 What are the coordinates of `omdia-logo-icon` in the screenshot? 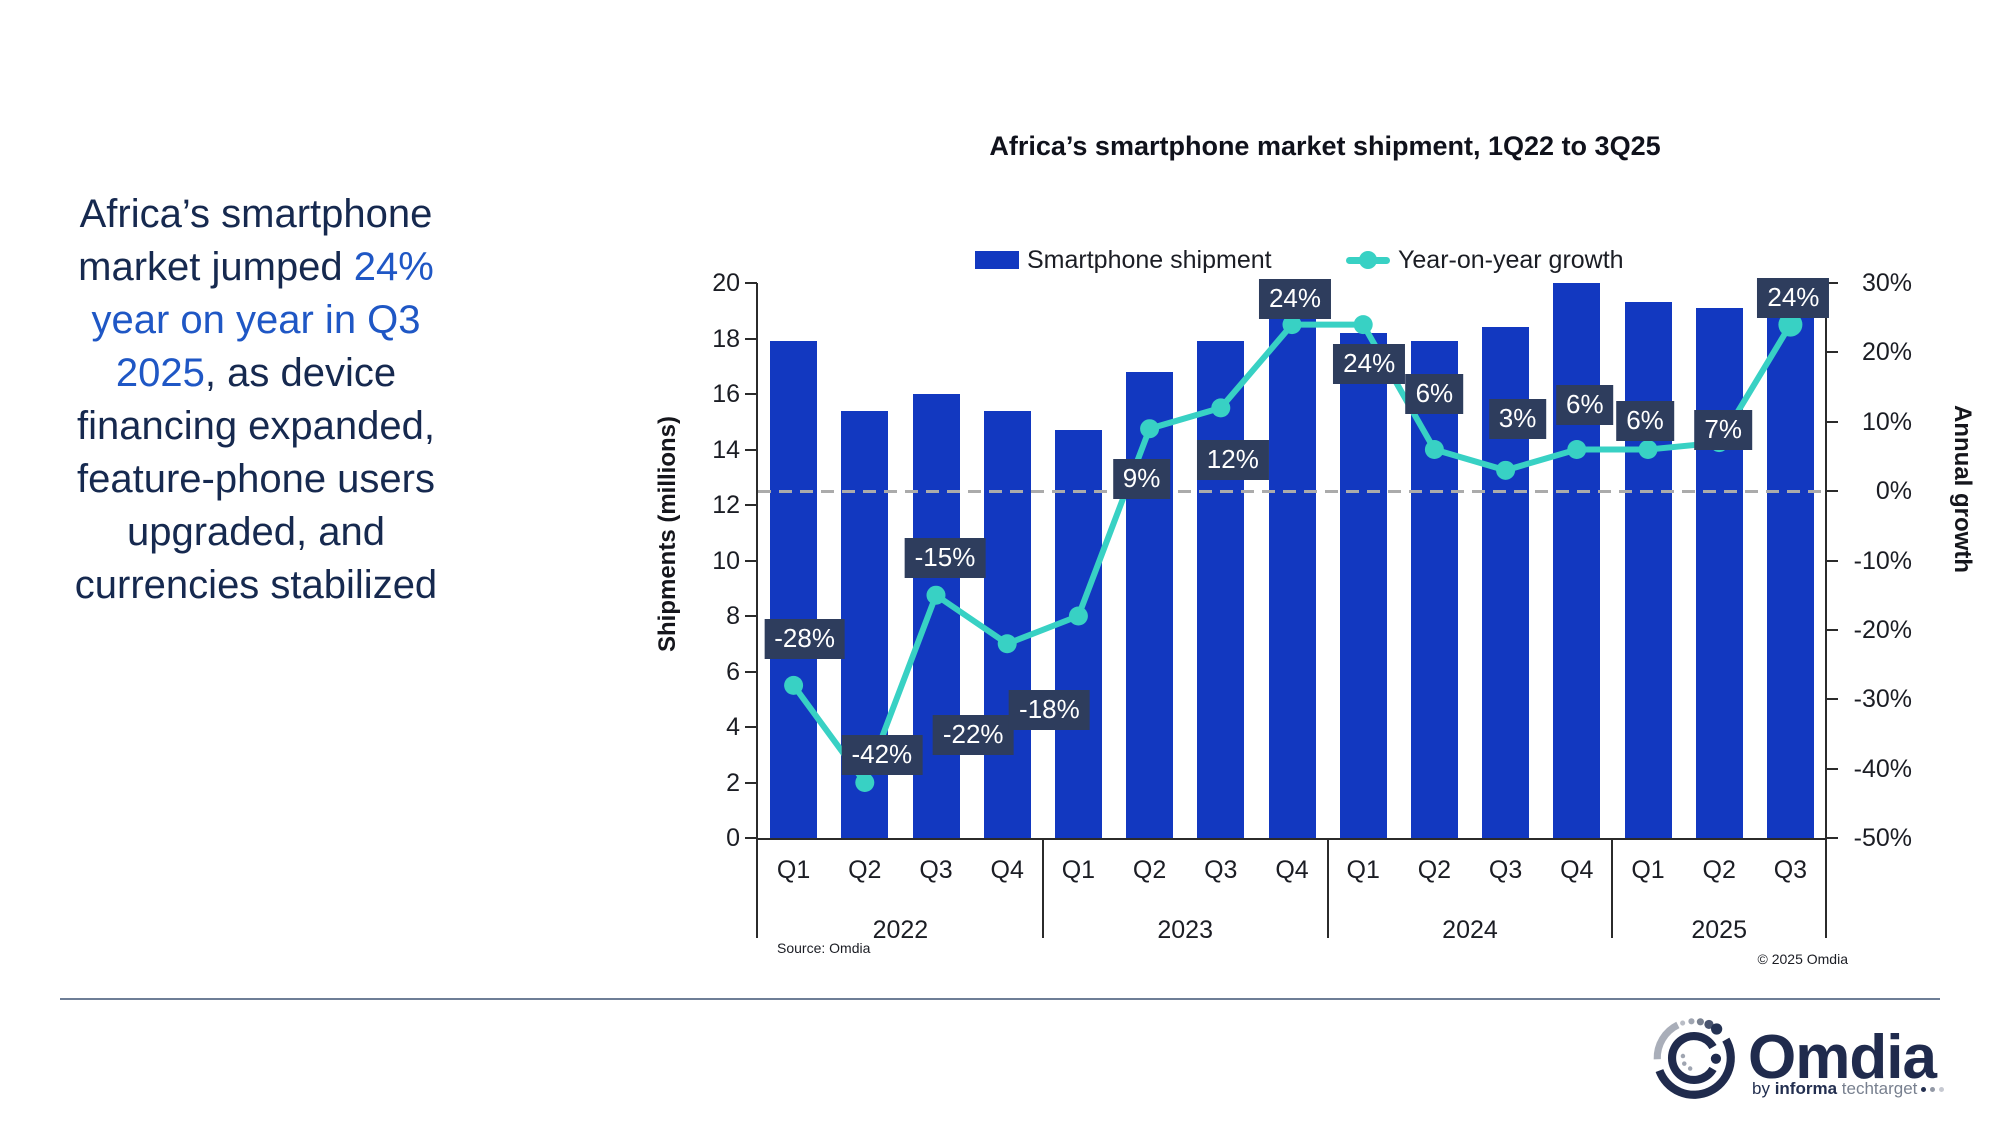 It's located at (1694, 1058).